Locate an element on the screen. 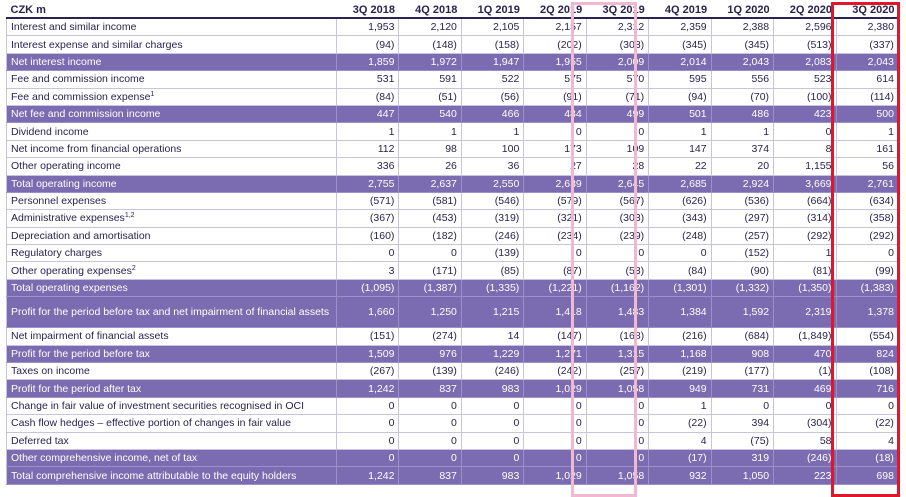  table-cell: 2,755 is located at coordinates (368, 184).